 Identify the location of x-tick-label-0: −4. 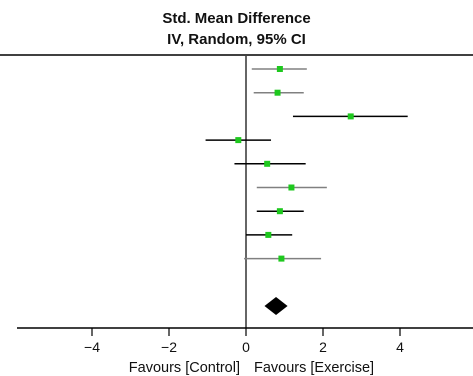
(92, 347).